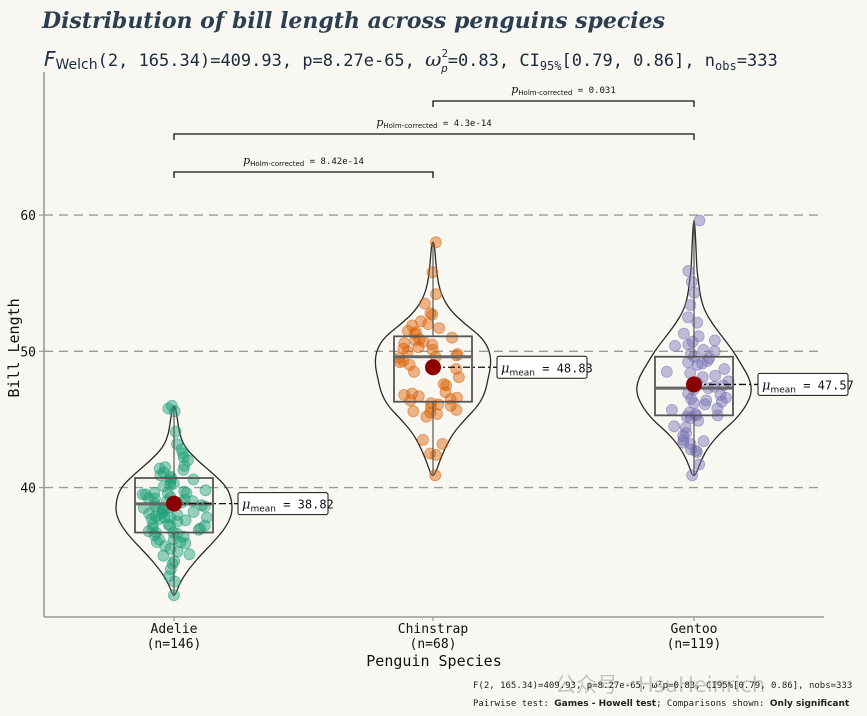  I want to click on y-axis-label: Bill Length, so click(14, 347).